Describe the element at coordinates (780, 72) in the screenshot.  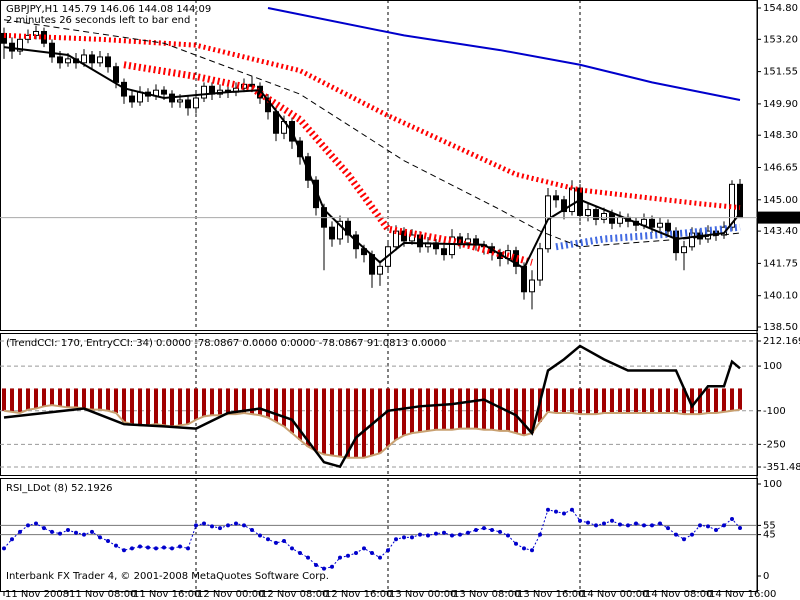
I see `y-tick-label: 151.55` at that location.